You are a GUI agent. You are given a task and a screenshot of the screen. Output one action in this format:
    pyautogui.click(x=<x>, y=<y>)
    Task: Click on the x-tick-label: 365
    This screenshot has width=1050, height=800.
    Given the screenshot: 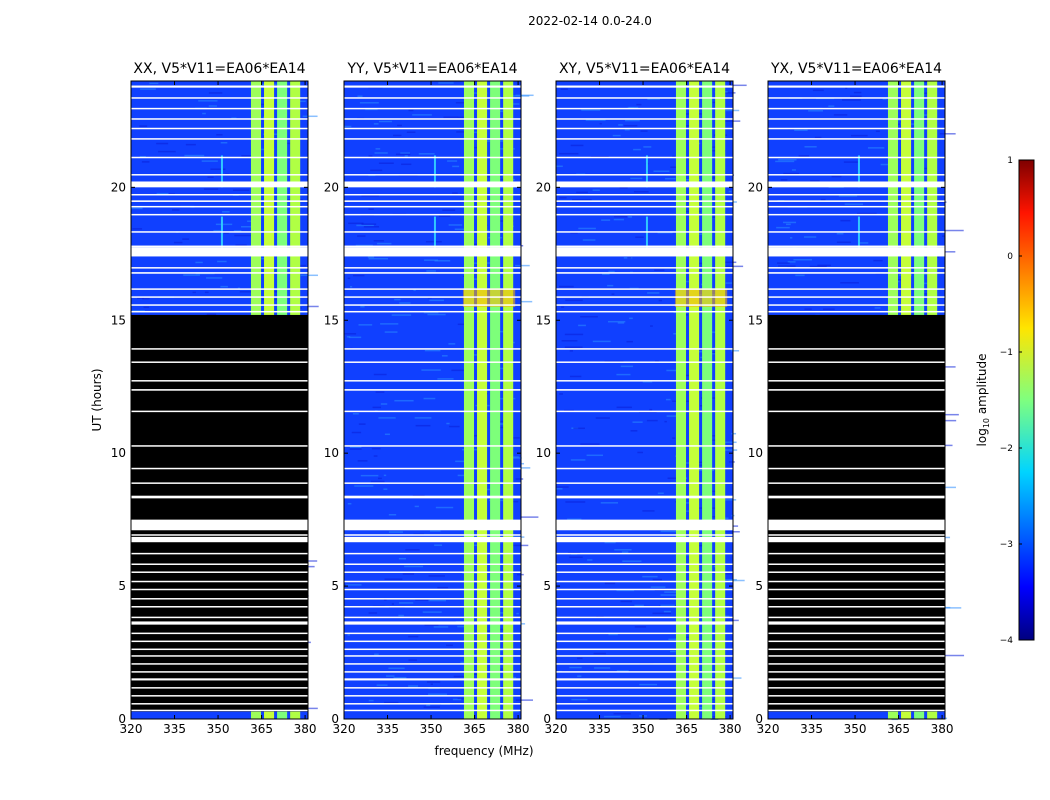 What is the action you would take?
    pyautogui.click(x=898, y=729)
    